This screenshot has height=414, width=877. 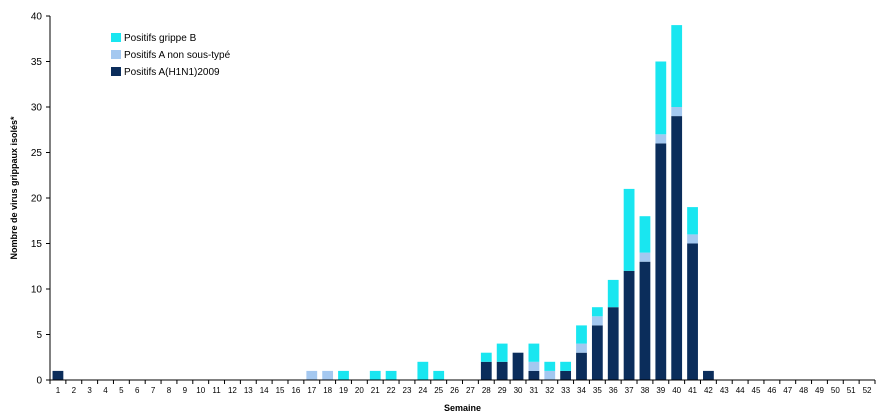 I want to click on x-tick-label: 38, so click(x=644, y=390).